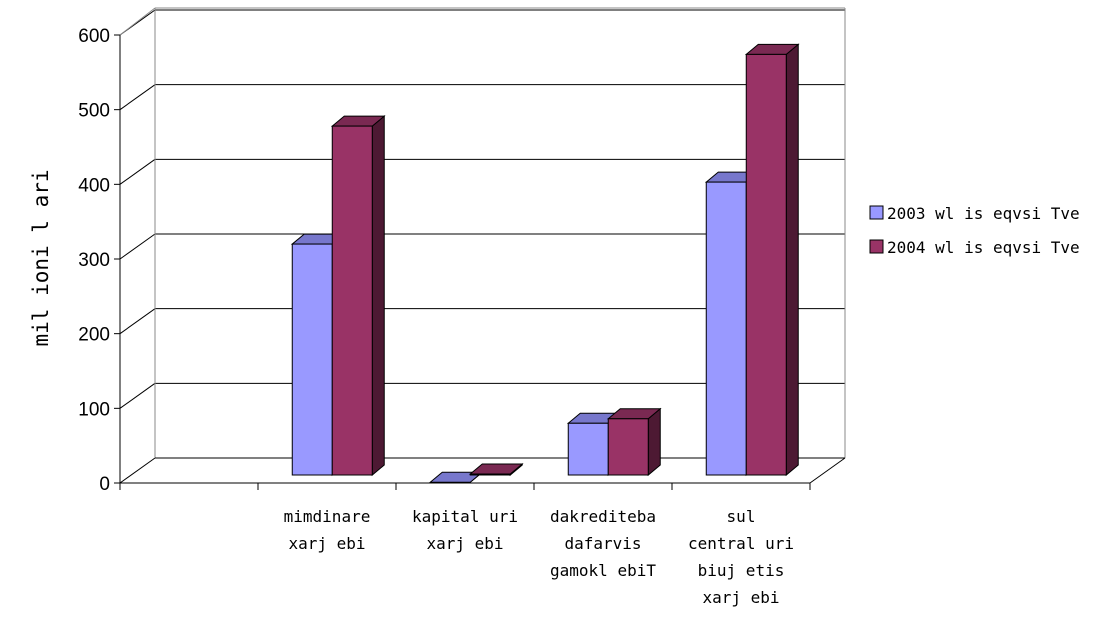 The height and width of the screenshot is (622, 1096). Describe the element at coordinates (94, 335) in the screenshot. I see `y-tick-label: 200` at that location.